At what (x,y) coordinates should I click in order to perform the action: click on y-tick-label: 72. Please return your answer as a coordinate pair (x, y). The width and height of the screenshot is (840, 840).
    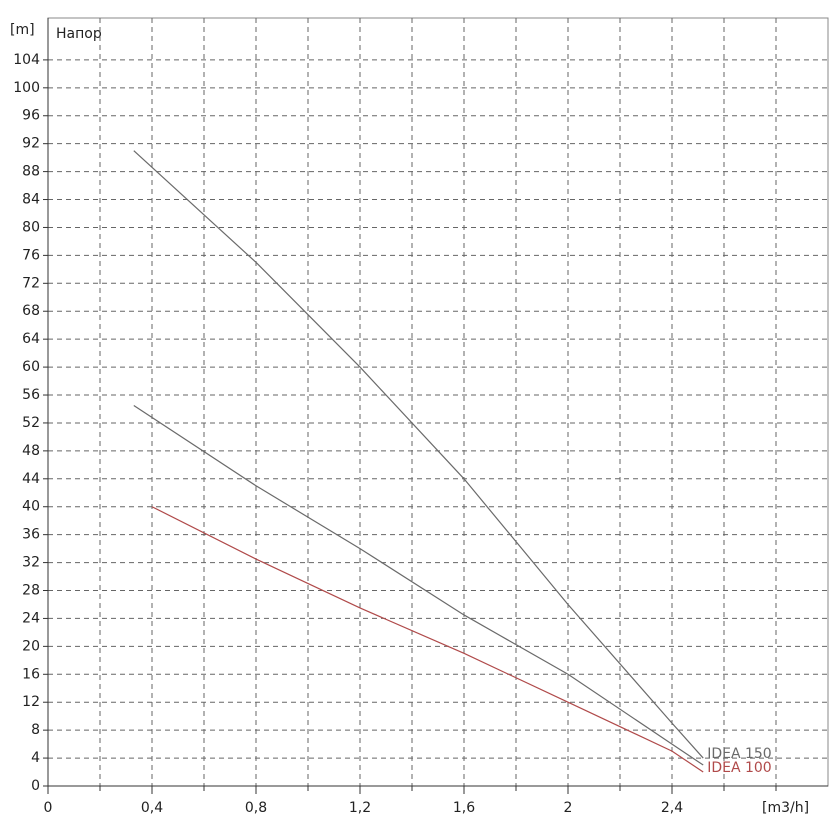
    Looking at the image, I should click on (31, 283).